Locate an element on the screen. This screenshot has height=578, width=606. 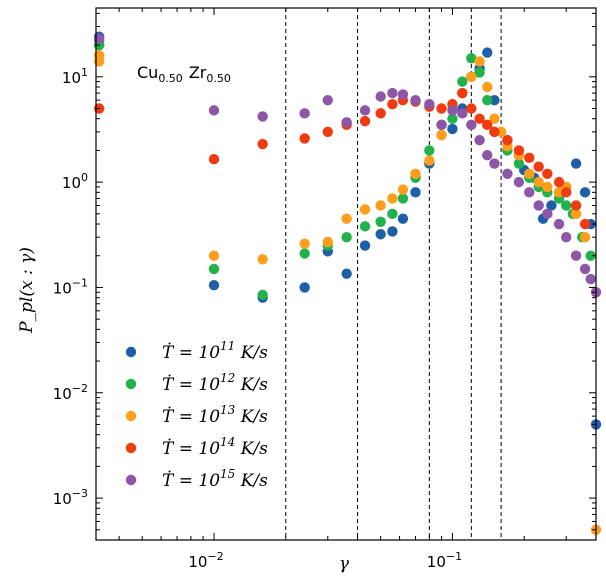
y-tick-label: 10⁻¹ is located at coordinates (70, 286).